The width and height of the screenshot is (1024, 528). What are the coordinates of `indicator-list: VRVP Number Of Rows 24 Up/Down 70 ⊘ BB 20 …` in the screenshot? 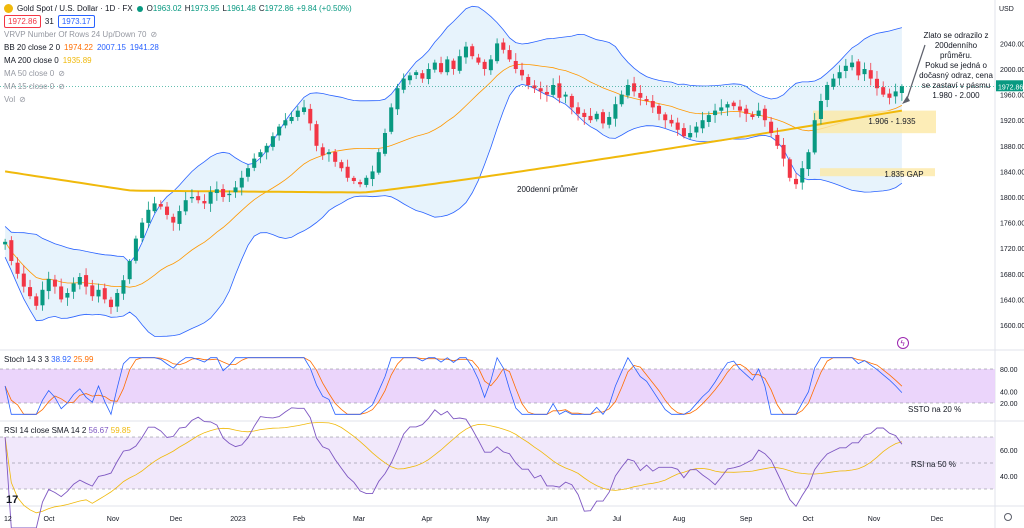 It's located at (179, 67).